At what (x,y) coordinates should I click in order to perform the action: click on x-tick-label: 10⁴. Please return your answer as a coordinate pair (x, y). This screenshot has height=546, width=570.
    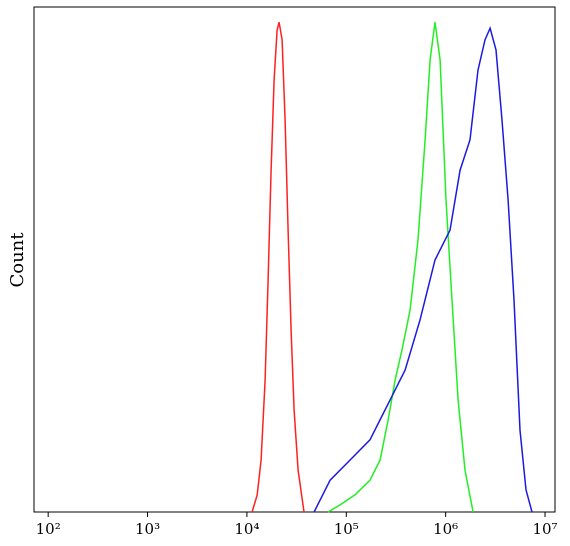
    Looking at the image, I should click on (246, 529).